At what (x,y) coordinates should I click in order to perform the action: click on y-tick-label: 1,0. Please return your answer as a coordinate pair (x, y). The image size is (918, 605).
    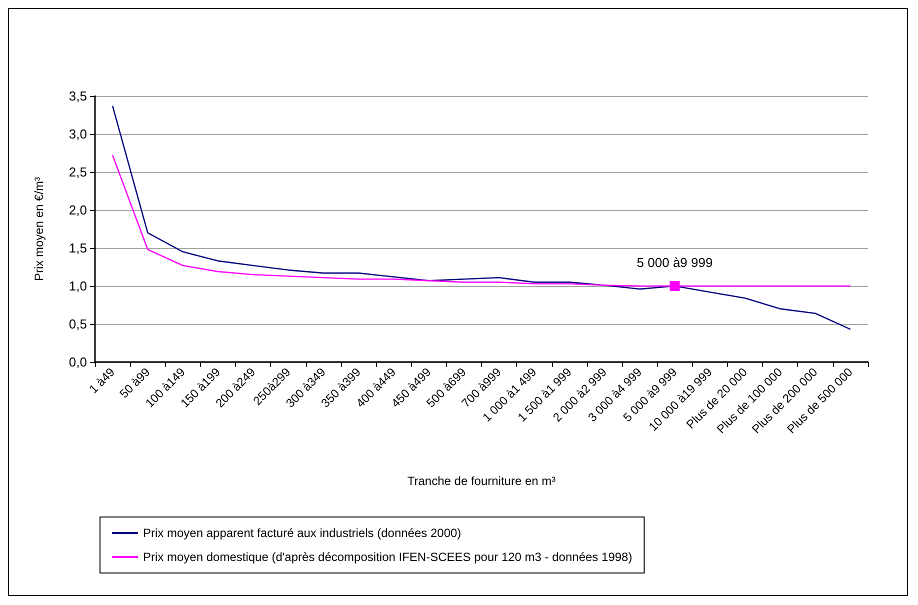
    Looking at the image, I should click on (77, 286).